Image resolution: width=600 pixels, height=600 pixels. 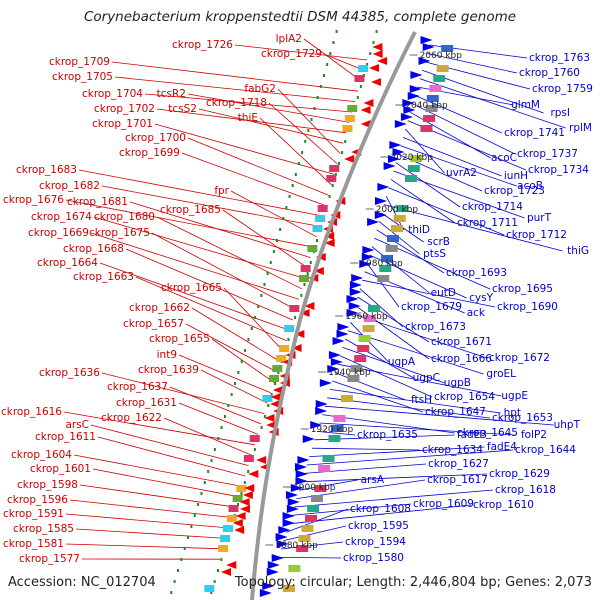 I want to click on forward-gene-label: cysY, so click(x=481, y=298).